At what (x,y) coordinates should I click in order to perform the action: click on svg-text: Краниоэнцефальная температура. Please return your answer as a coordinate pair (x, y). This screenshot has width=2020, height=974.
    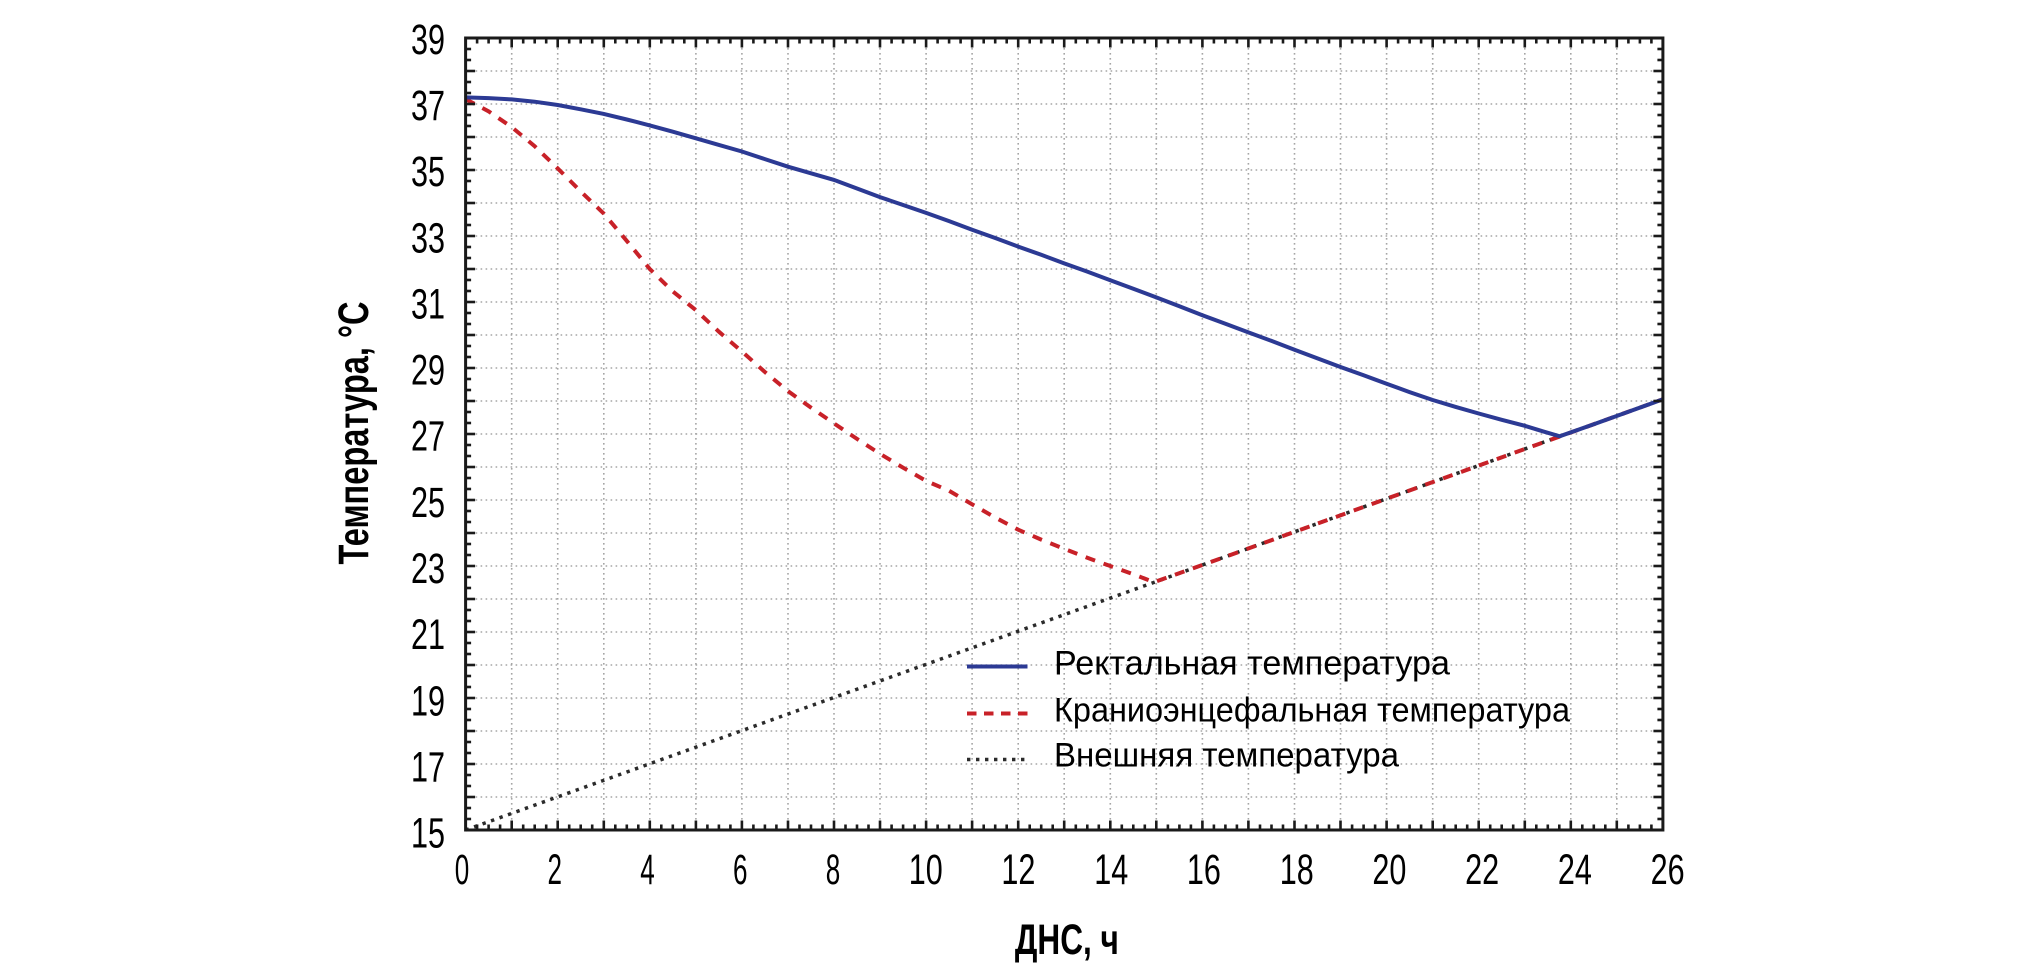
    Looking at the image, I should click on (1312, 711).